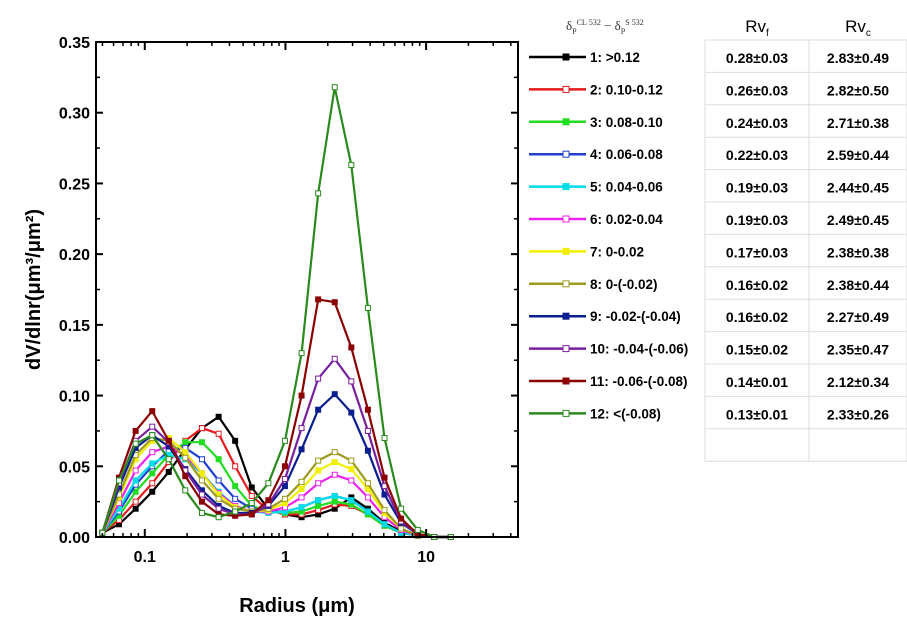  Describe the element at coordinates (626, 122) in the screenshot. I see `legend-label: 3: 0.08-0.10` at that location.